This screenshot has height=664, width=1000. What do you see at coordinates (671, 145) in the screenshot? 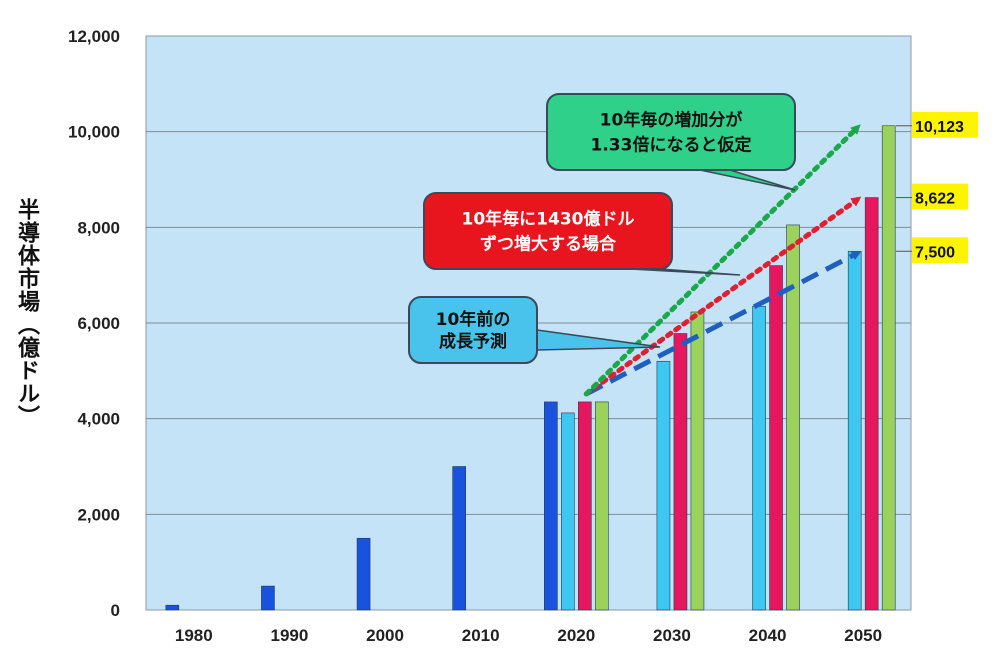
I see `callout-text: 1.33倍になると仮定` at bounding box center [671, 145].